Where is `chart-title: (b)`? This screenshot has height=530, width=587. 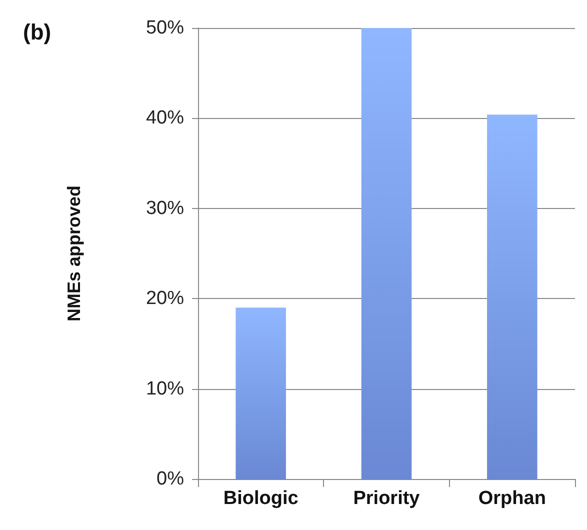
chart-title: (b) is located at coordinates (37, 32).